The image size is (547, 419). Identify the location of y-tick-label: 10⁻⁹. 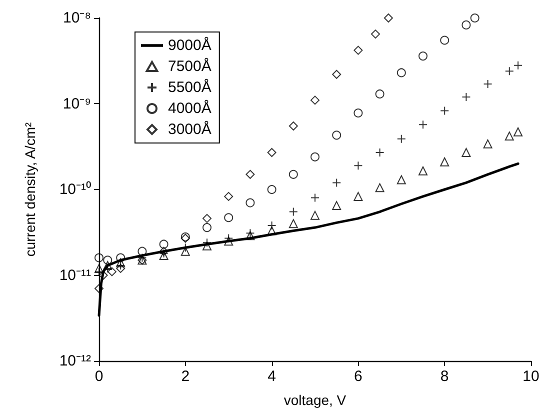
(76, 103).